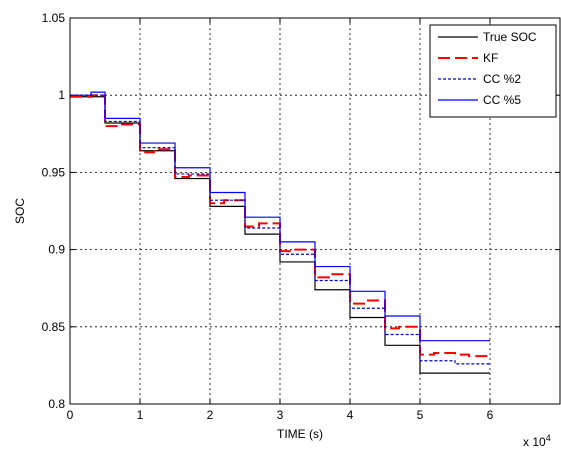 This screenshot has height=450, width=561. What do you see at coordinates (70, 415) in the screenshot?
I see `x-tick-label: 0` at bounding box center [70, 415].